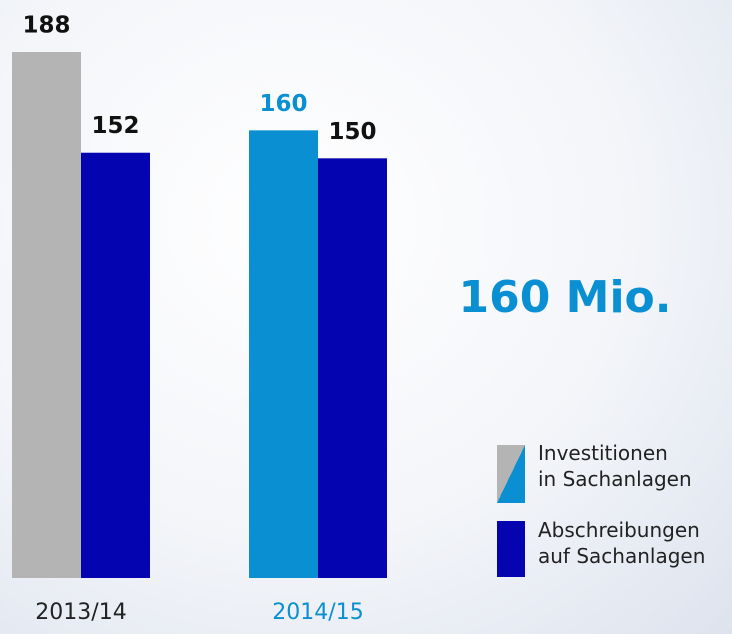 The image size is (732, 634). What do you see at coordinates (80, 612) in the screenshot?
I see `x-tick-label: 2013/14` at bounding box center [80, 612].